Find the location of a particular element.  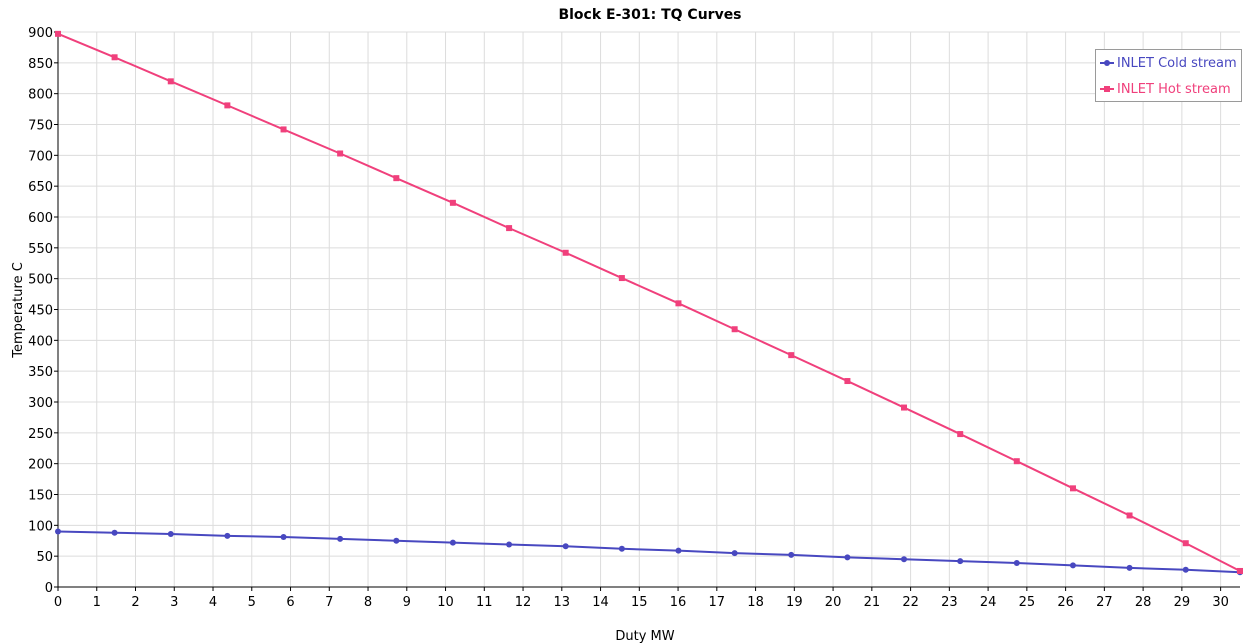

y-tick-label: 850 is located at coordinates (40, 64).